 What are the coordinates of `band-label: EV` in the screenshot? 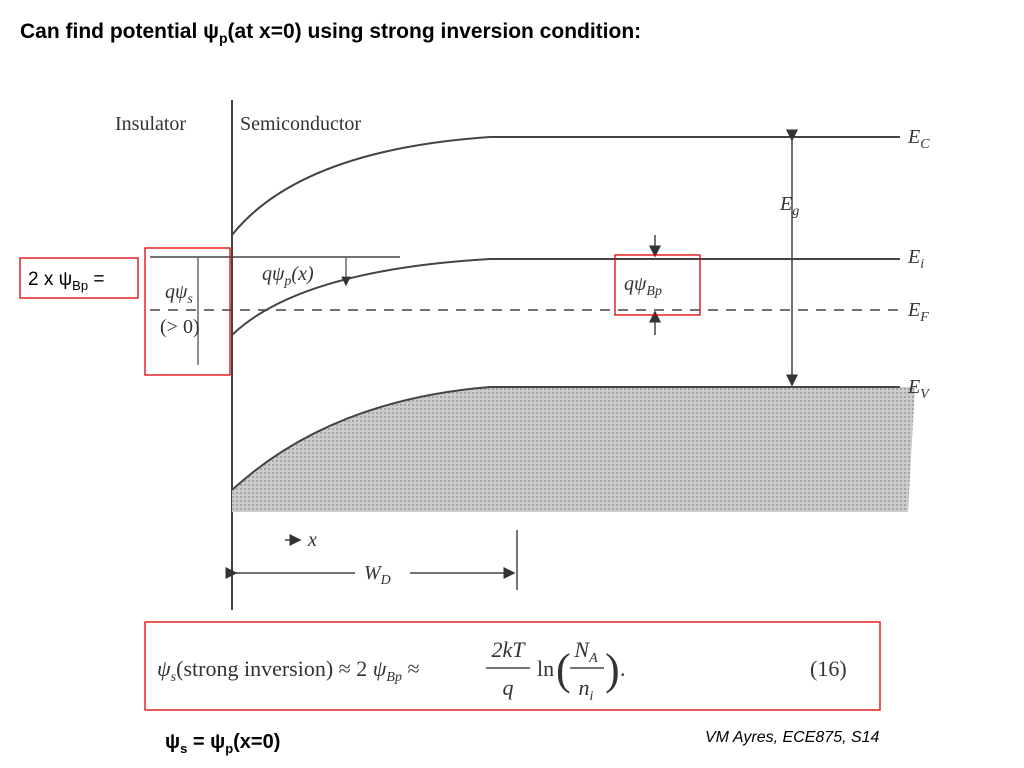 It's located at (918, 389).